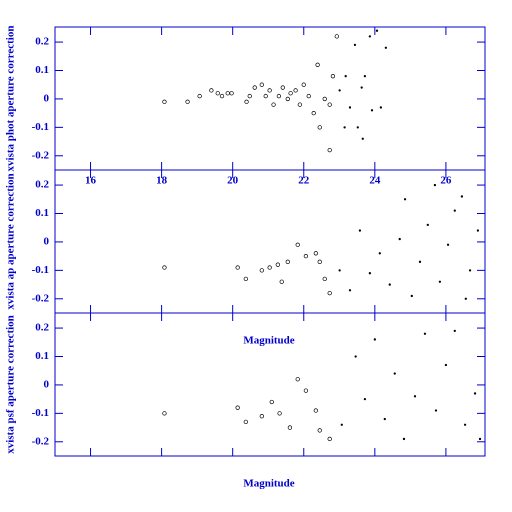 The image size is (512, 512). Describe the element at coordinates (162, 181) in the screenshot. I see `x-tick-label: 18` at that location.